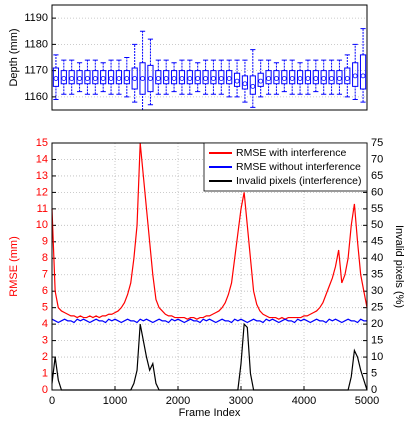  Describe the element at coordinates (377, 324) in the screenshot. I see `y2-tick-label: 20` at that location.